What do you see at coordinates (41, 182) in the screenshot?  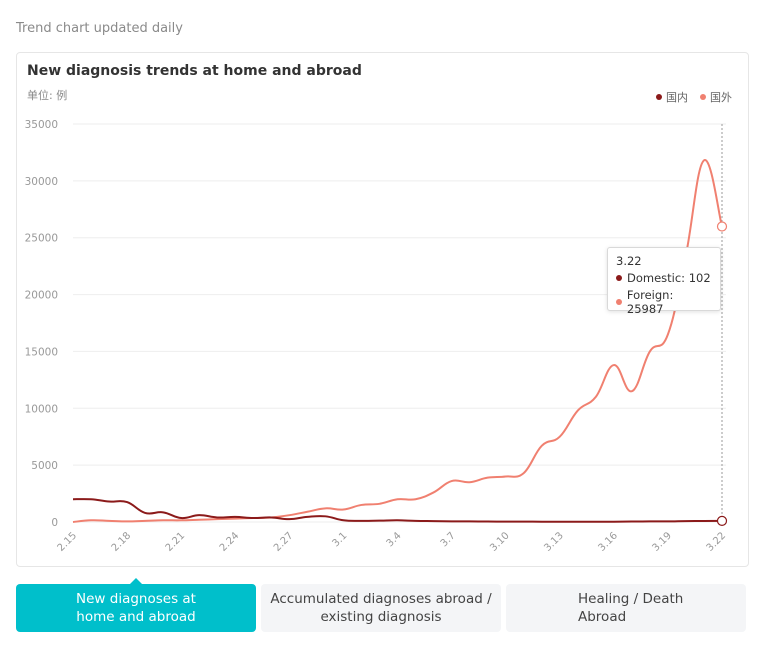 I see `y-tick-label: 30000` at bounding box center [41, 182].